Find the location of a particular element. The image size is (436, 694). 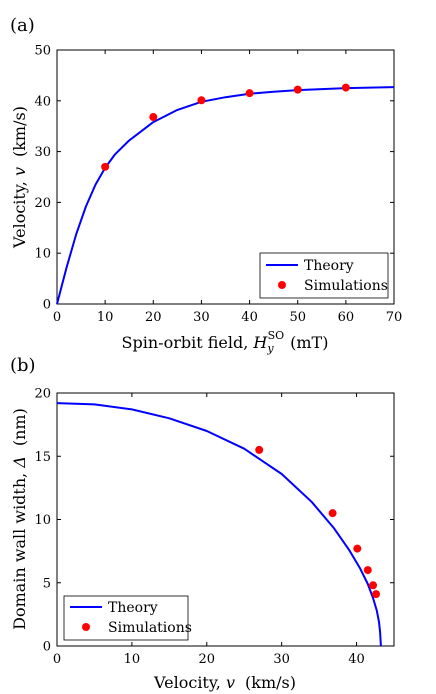

x-axis-label-a: Spin-orbit field, HySO (mT) is located at coordinates (225, 342).